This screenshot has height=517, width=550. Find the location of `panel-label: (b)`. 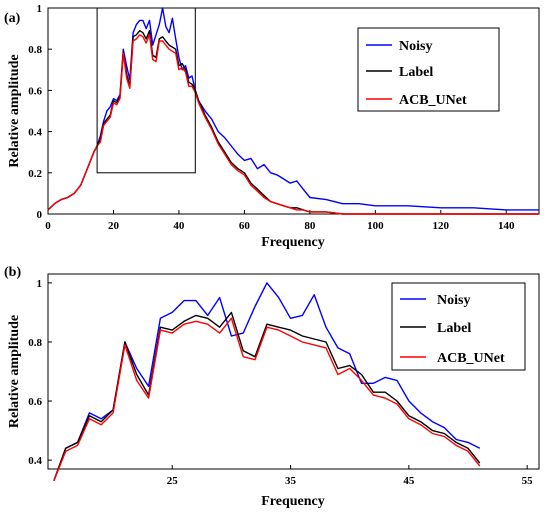

panel-label: (b) is located at coordinates (12, 272).